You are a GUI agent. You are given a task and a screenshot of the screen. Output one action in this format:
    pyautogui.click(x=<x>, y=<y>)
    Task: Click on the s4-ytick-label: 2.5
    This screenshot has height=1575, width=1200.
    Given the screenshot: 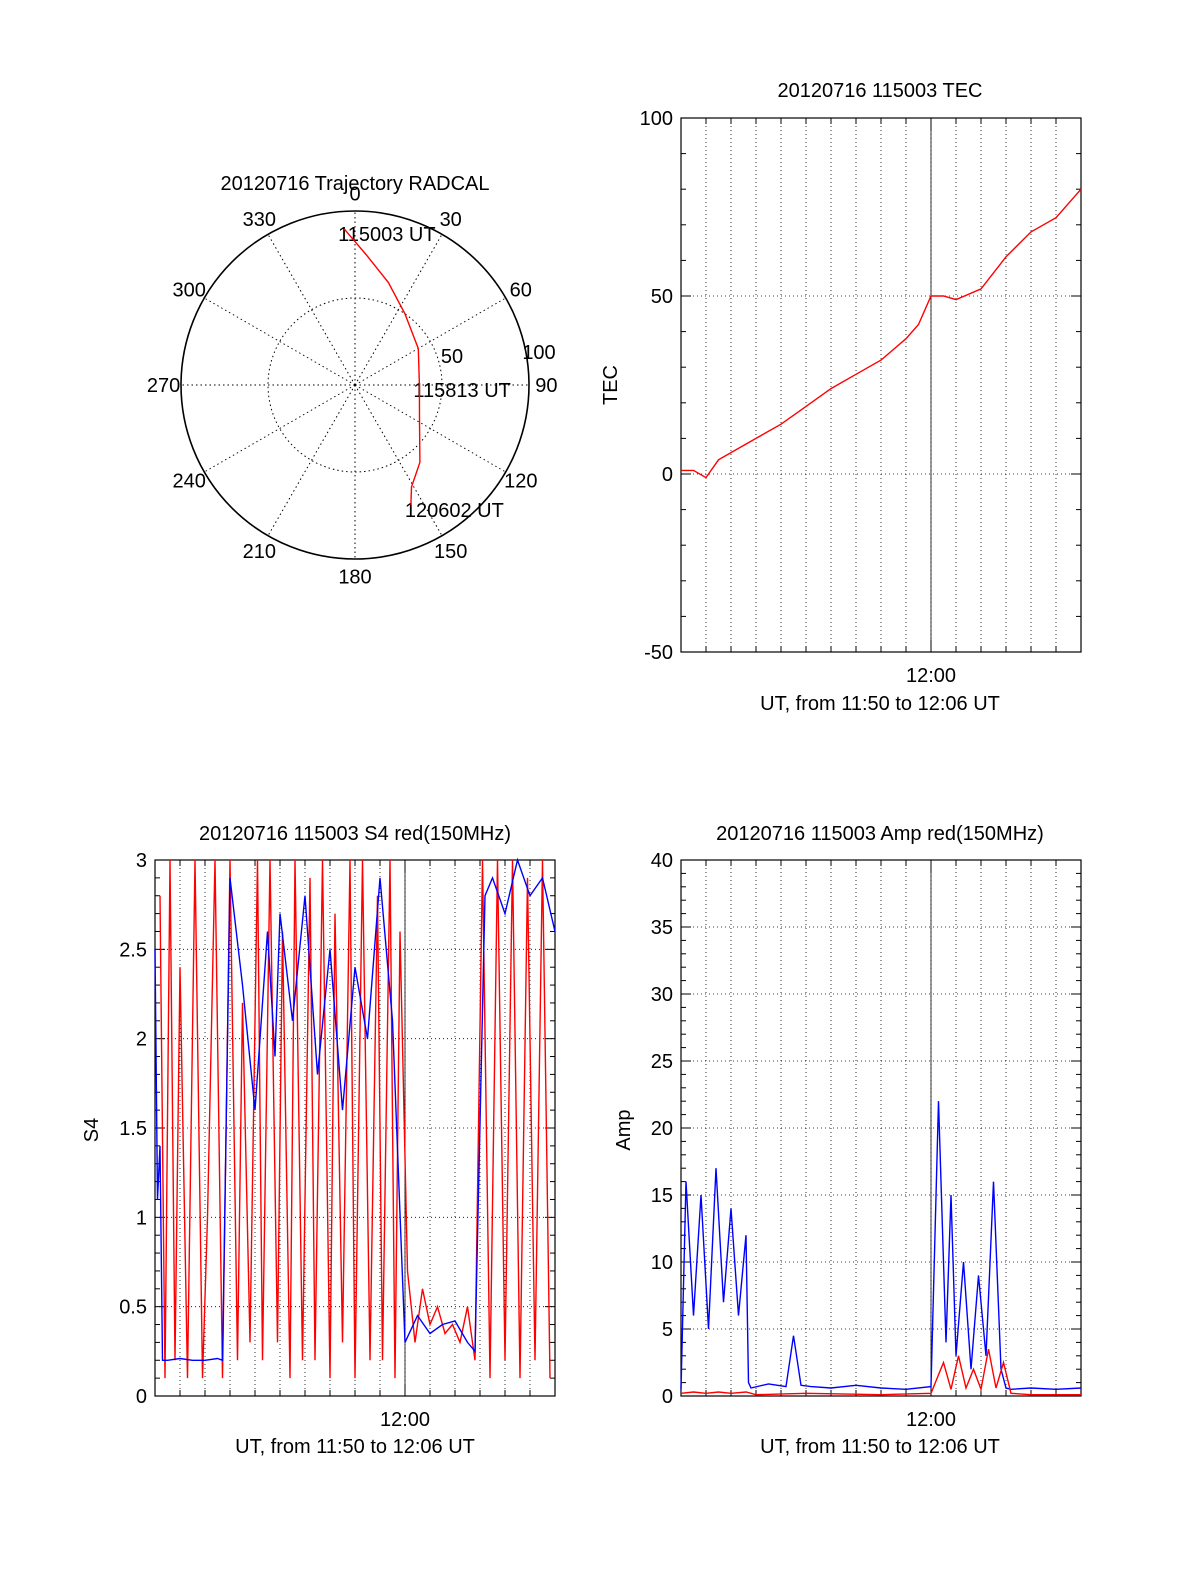 What is the action you would take?
    pyautogui.click(x=133, y=950)
    